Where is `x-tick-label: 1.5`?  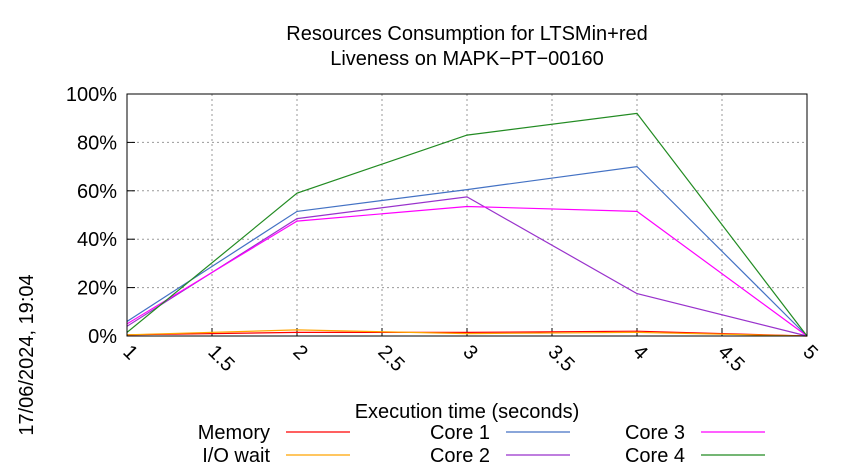 x-tick-label: 1.5 is located at coordinates (220, 358).